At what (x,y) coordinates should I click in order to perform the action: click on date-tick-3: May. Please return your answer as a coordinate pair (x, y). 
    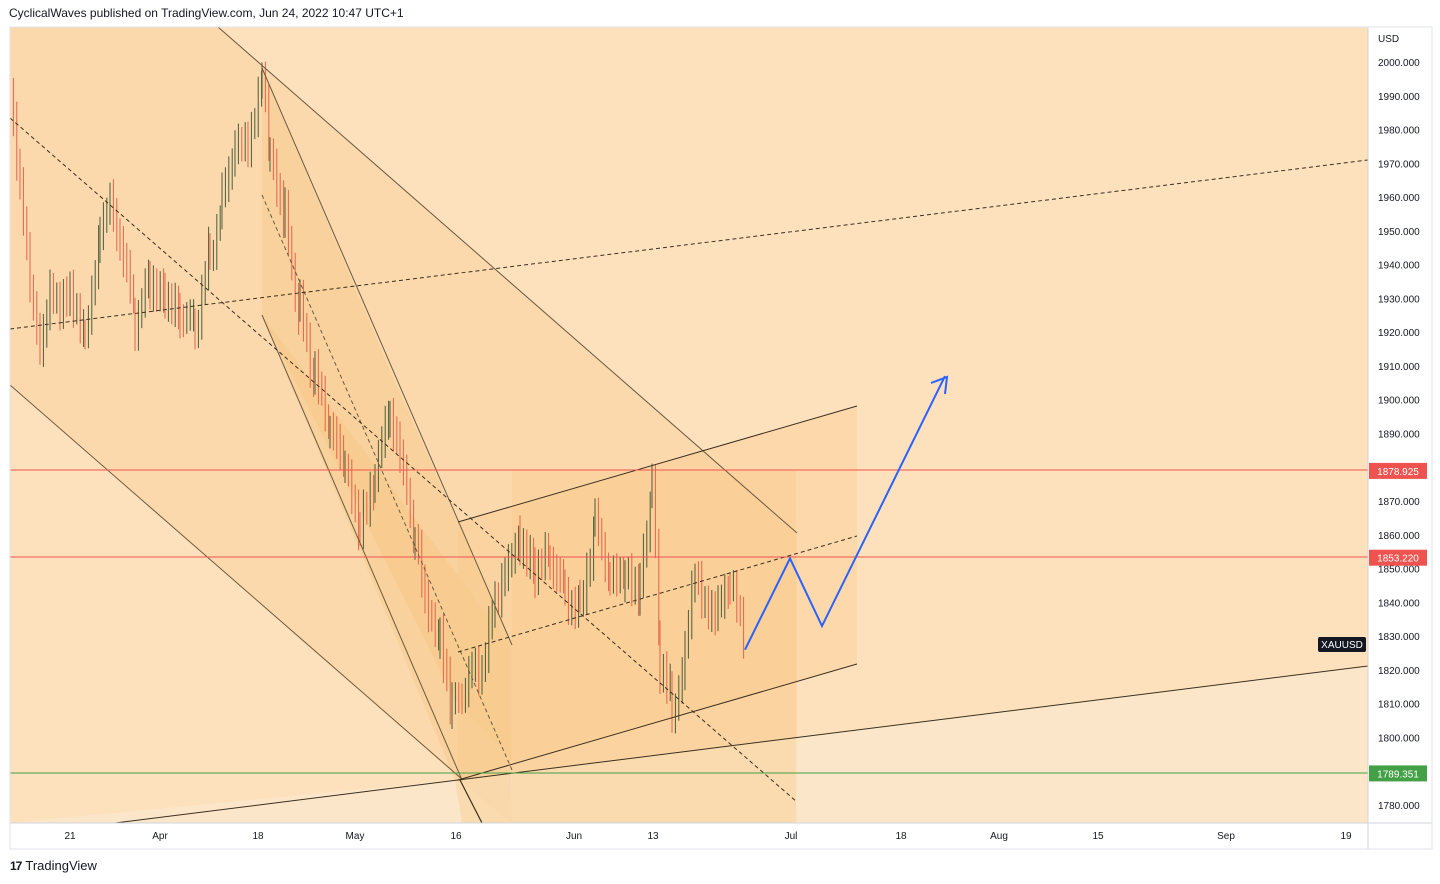
    Looking at the image, I should click on (355, 836).